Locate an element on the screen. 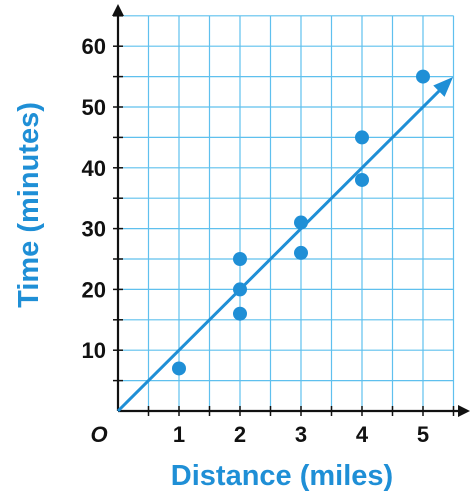  y-axis-title: Time (minutes) is located at coordinates (29, 205).